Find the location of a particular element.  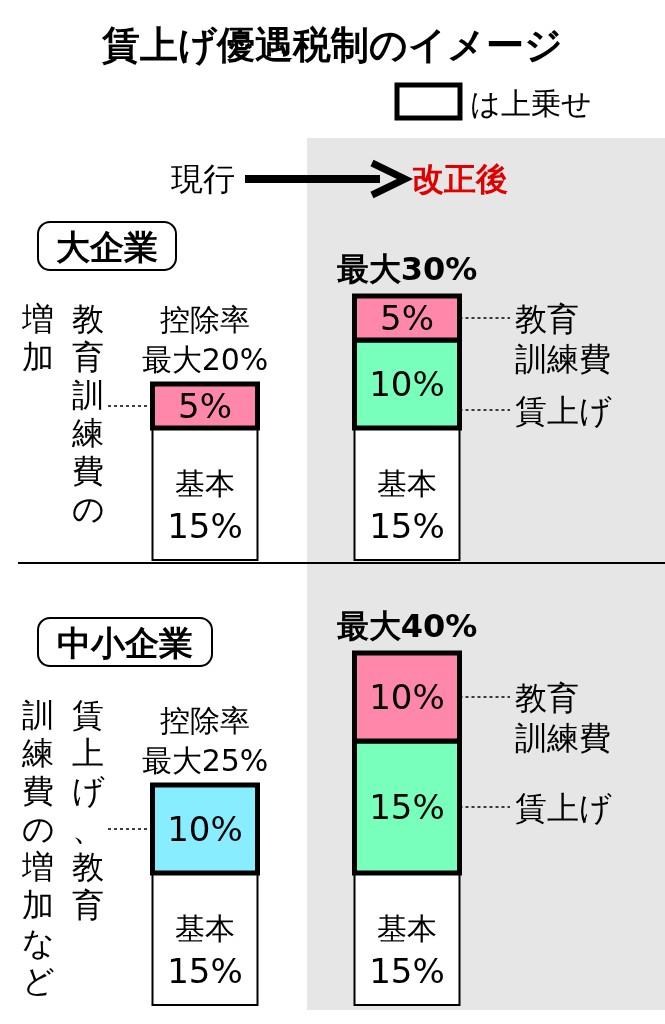

annotation: 控除率最大25% is located at coordinates (205, 740).